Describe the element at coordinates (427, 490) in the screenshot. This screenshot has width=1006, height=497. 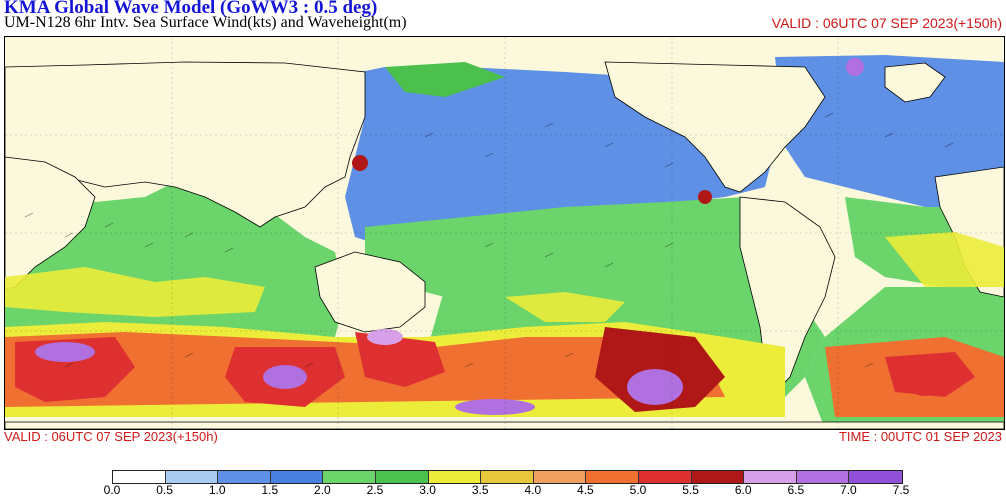
I see `colorbar-tick-label: 3.0` at that location.